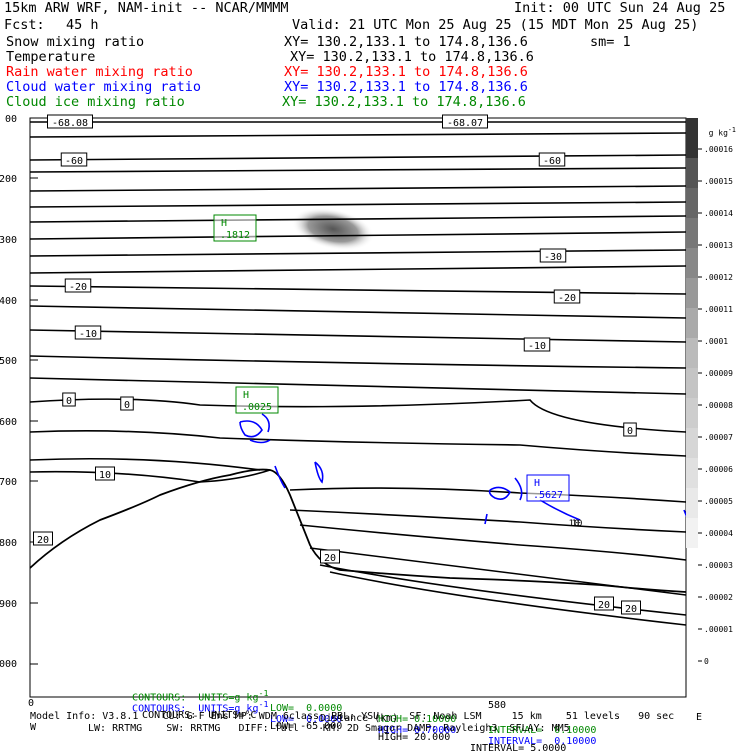 This screenshot has width=740, height=754. What do you see at coordinates (412, 57) in the screenshot?
I see `field-temperature-xy: XY= 130.2,133.1 to 174.8,136.6` at bounding box center [412, 57].